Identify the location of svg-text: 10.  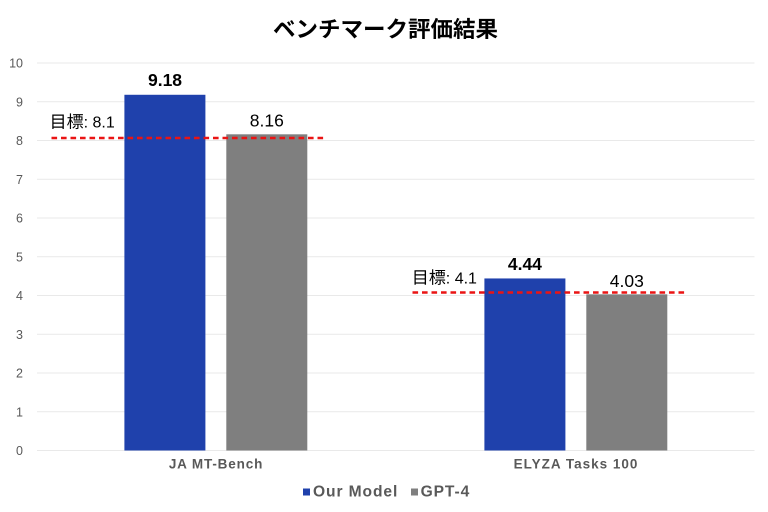
(16, 64).